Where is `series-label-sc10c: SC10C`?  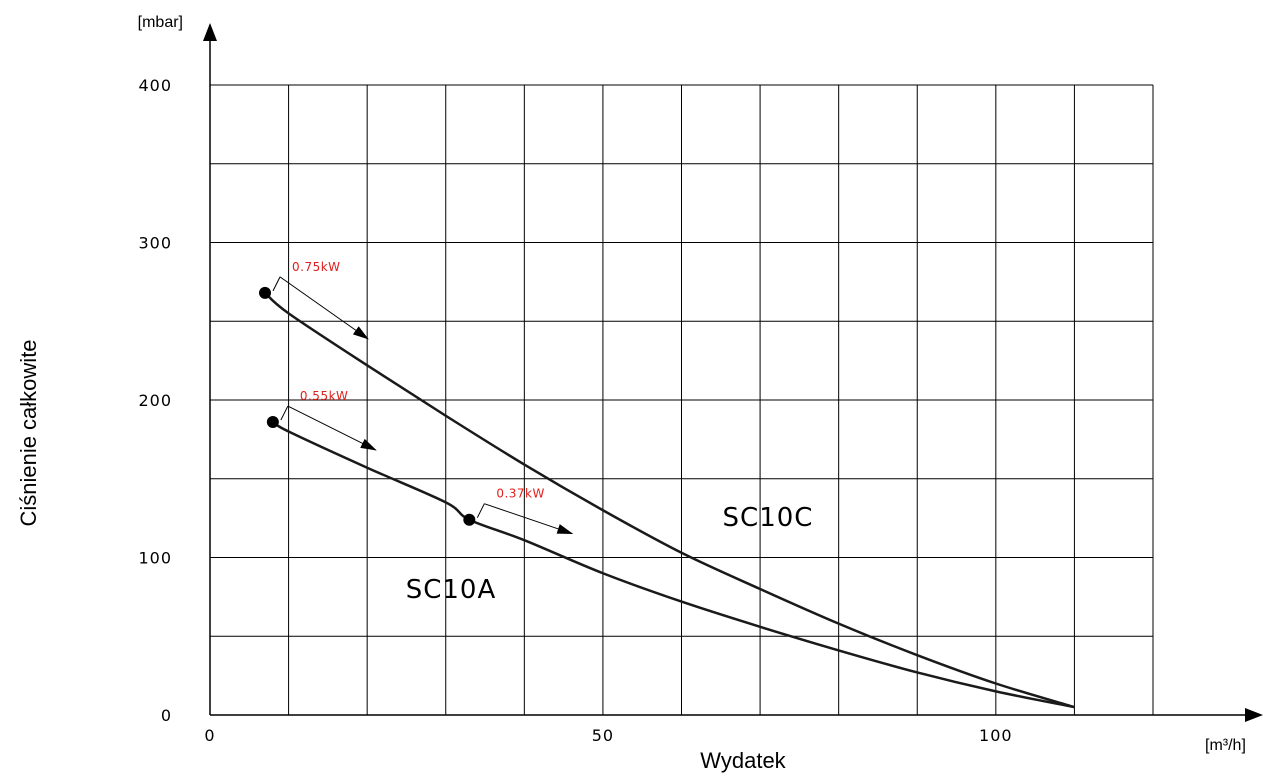 series-label-sc10c: SC10C is located at coordinates (768, 518).